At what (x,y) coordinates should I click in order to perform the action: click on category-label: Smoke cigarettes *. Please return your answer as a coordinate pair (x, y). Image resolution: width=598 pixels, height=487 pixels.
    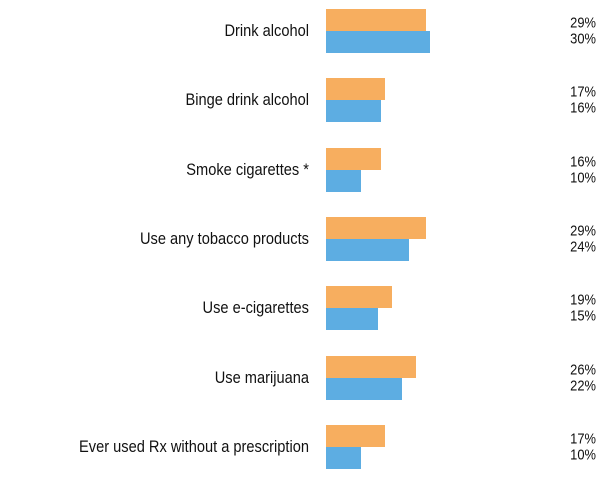
    Looking at the image, I should click on (247, 169).